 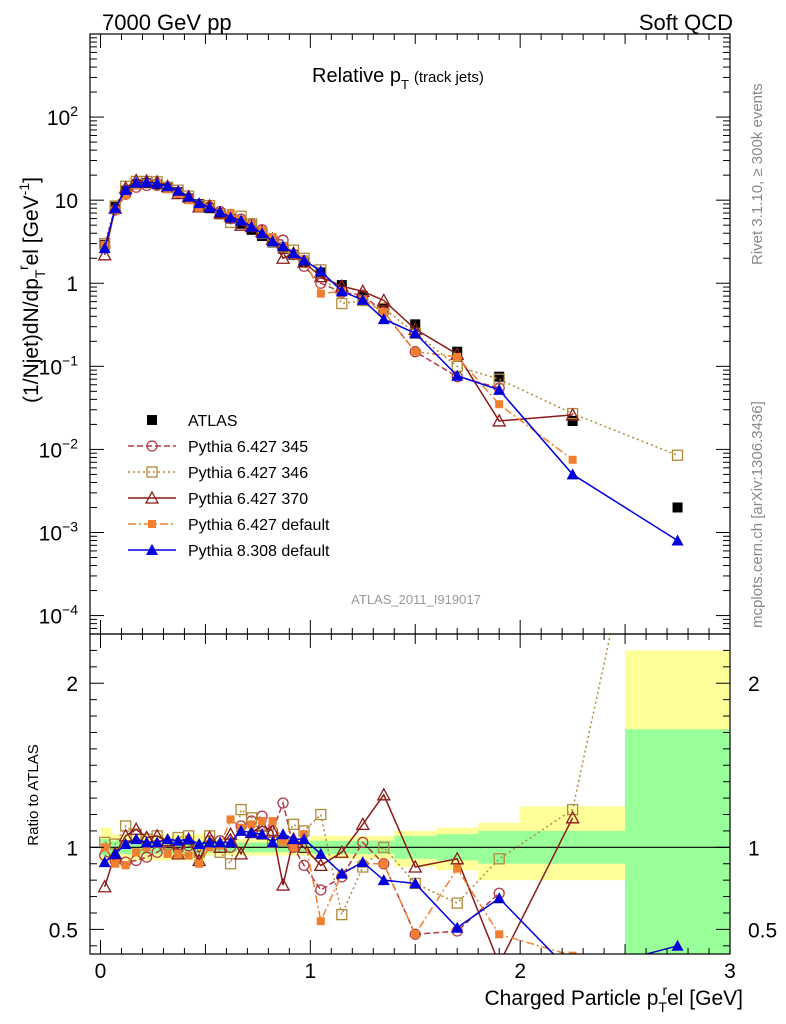 I want to click on y-tick-label: 10, so click(x=66, y=201).